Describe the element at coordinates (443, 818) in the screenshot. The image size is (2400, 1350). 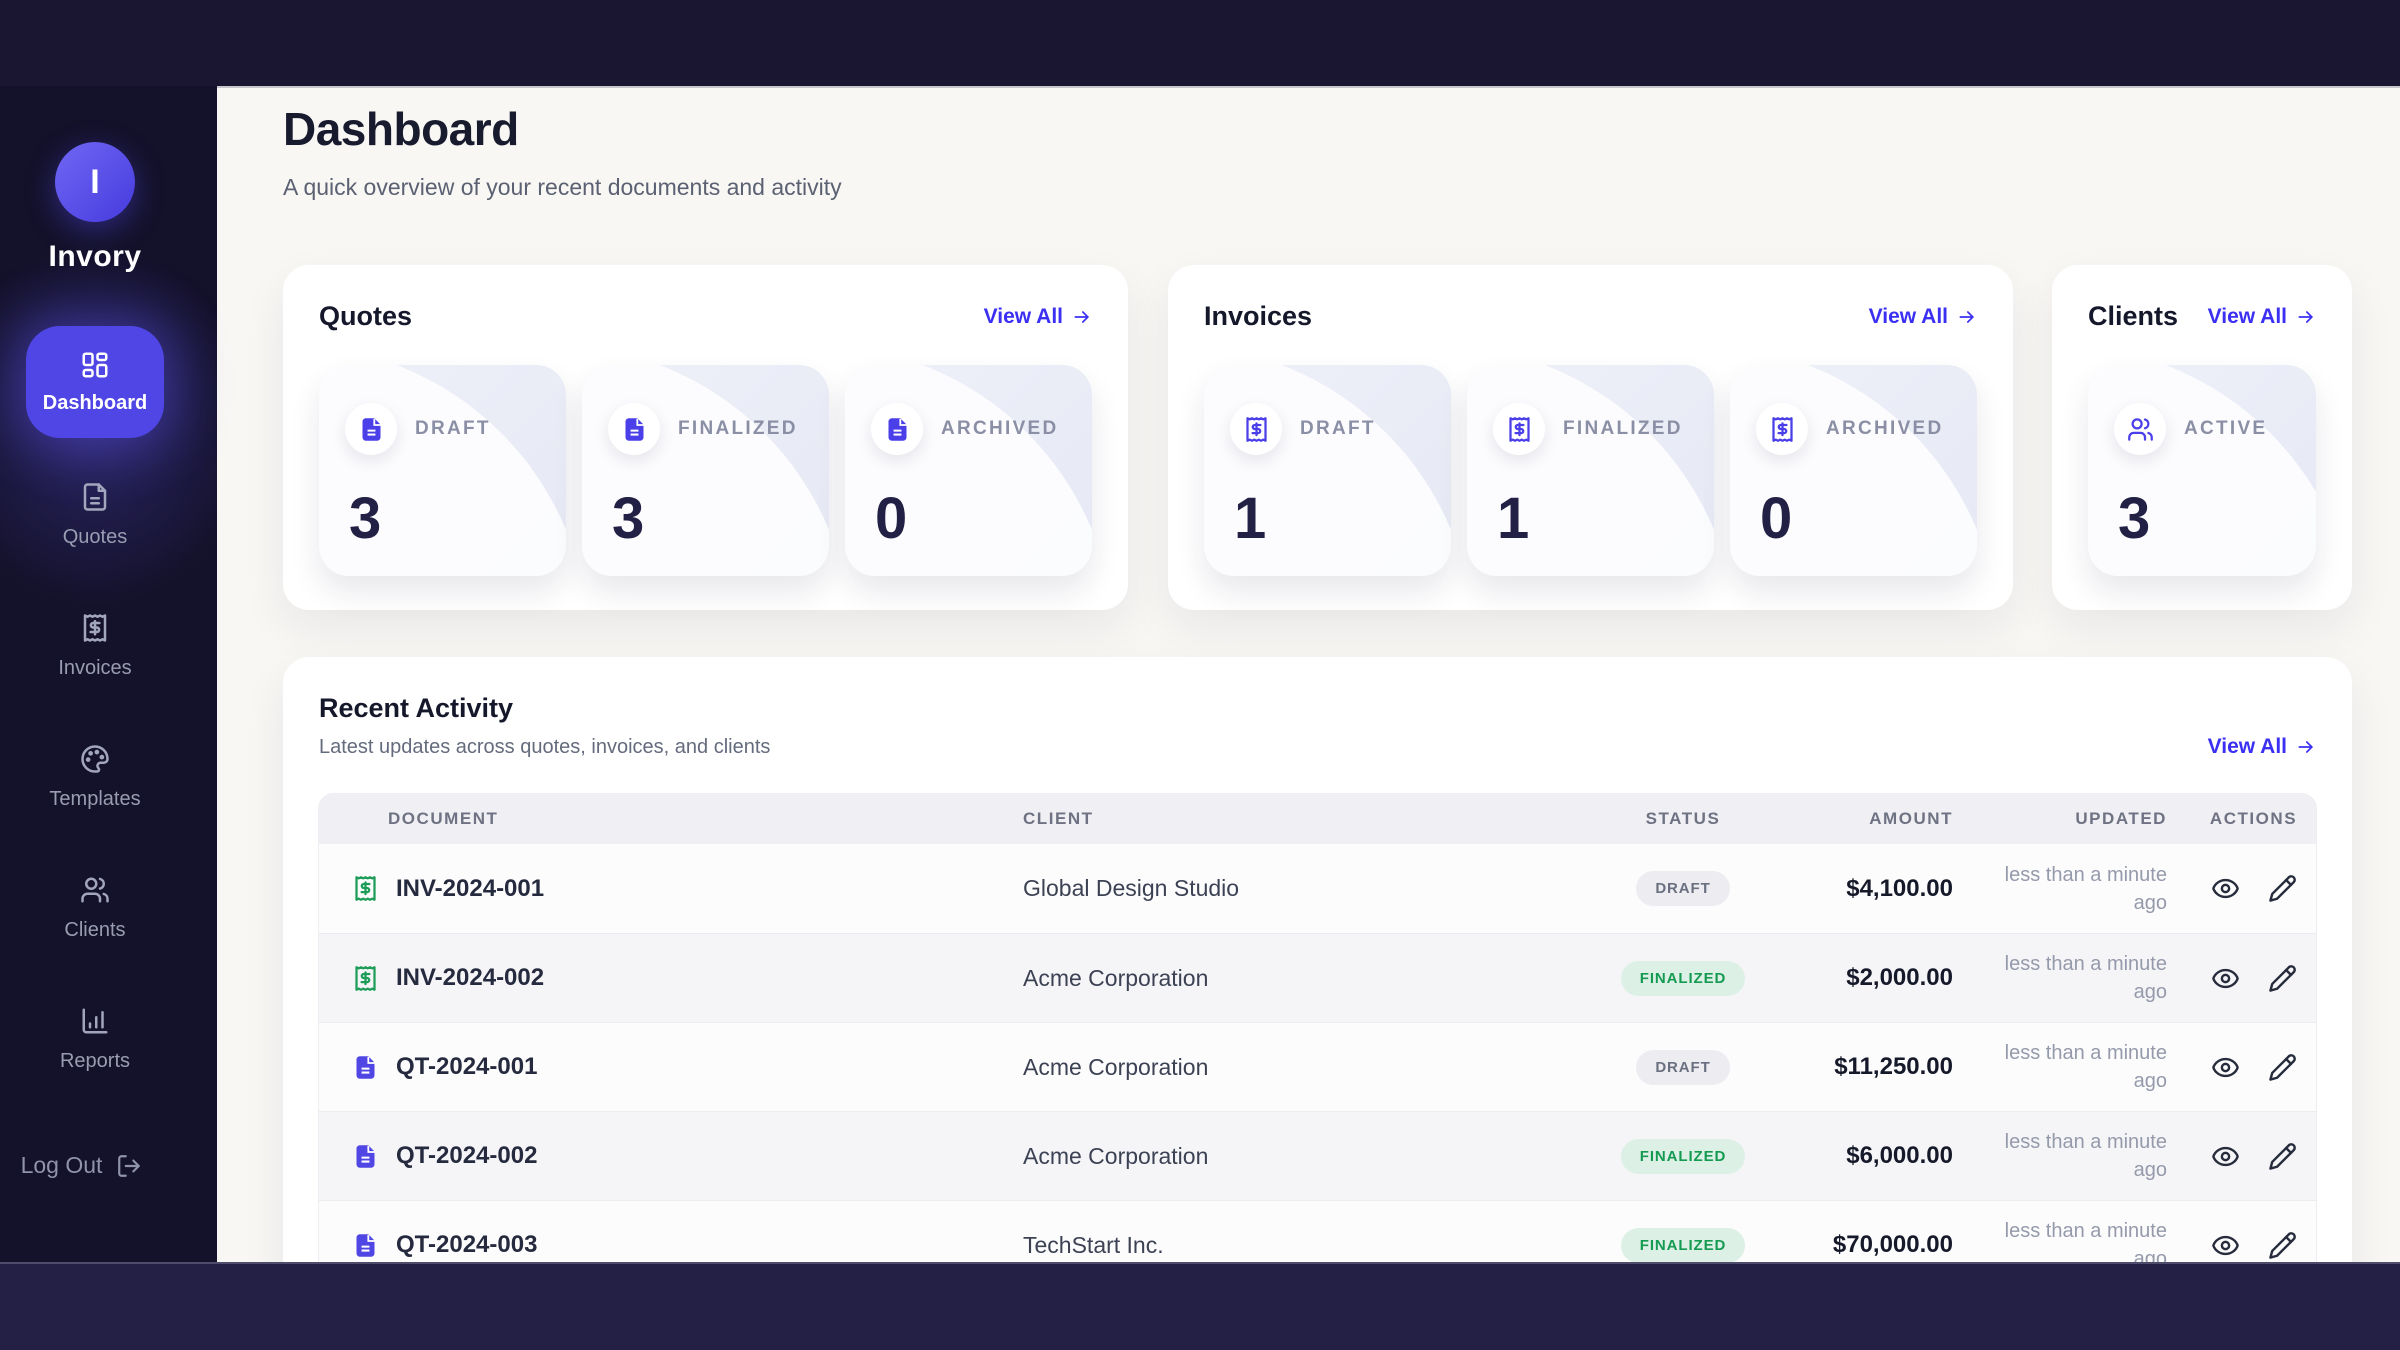
I see `column-header-document: DOCUMENT` at that location.